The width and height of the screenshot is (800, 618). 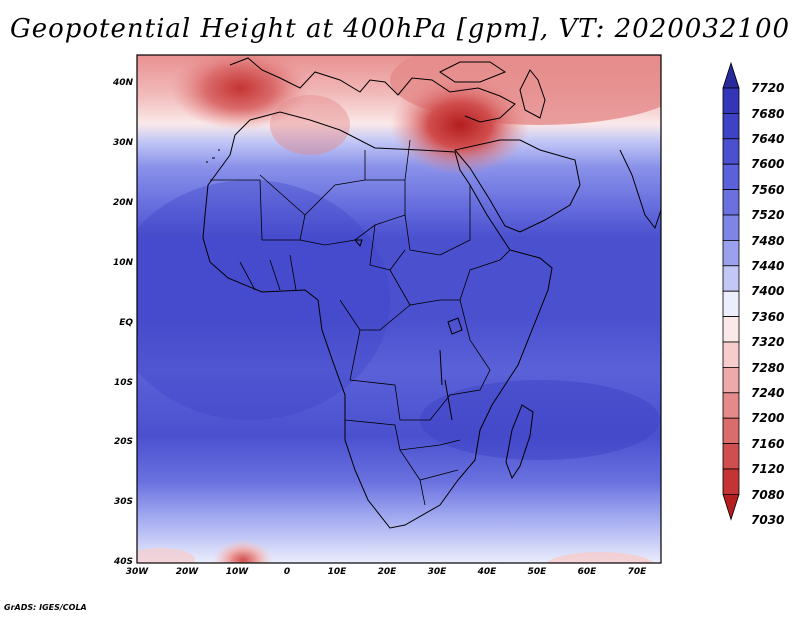 I want to click on colorbar, so click(x=731, y=291).